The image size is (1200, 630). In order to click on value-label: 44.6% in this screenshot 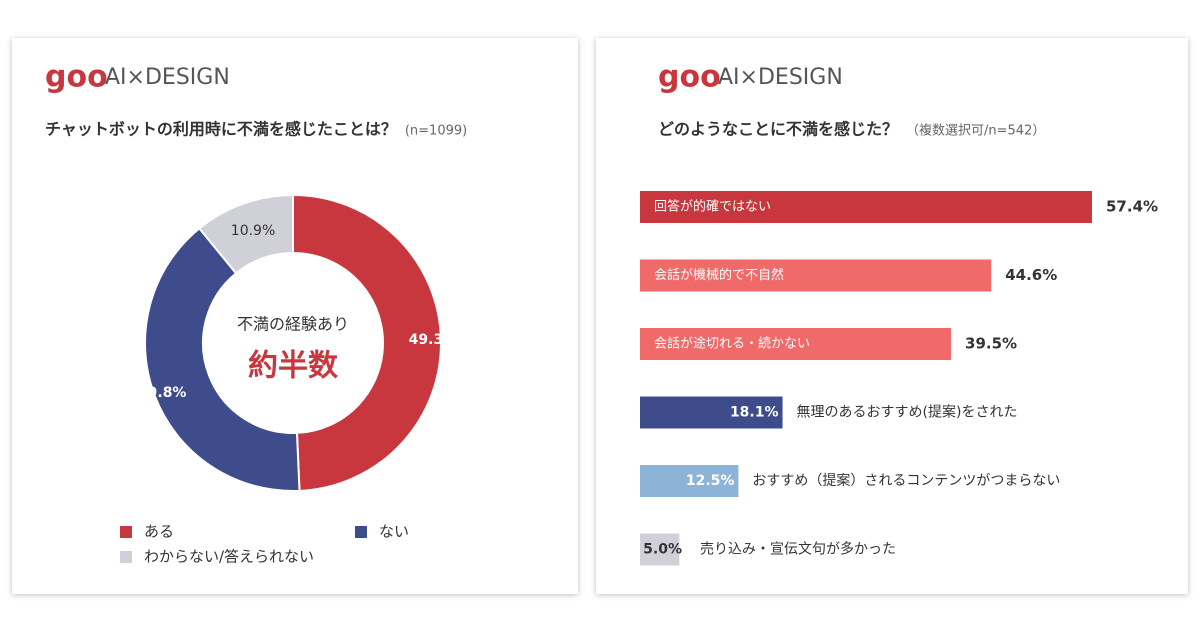, I will do `click(1031, 275)`.